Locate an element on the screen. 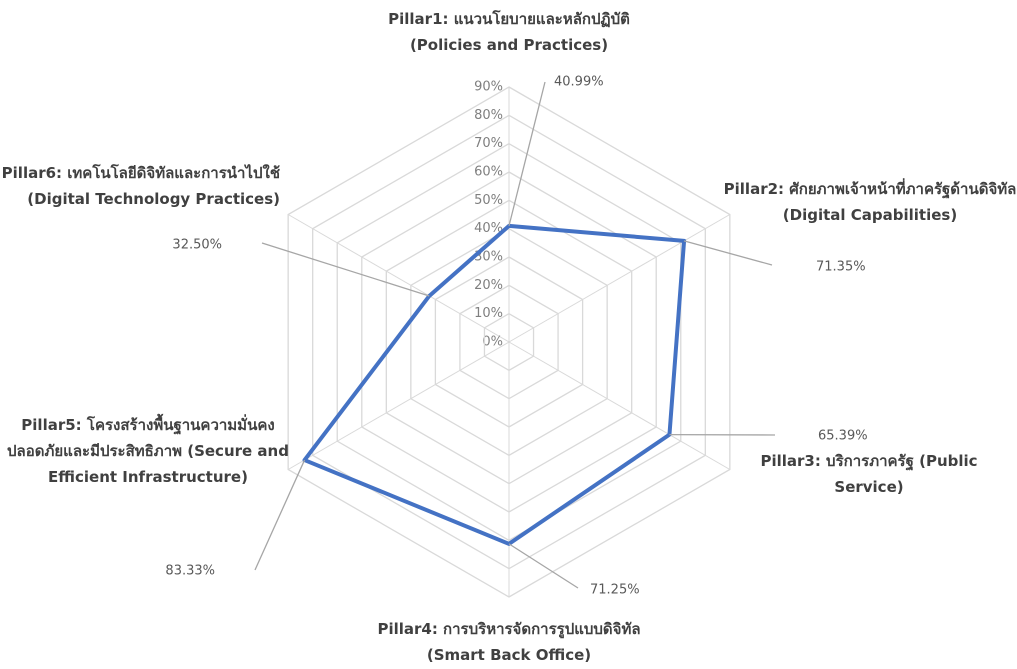  tick-label: 20% is located at coordinates (488, 285).